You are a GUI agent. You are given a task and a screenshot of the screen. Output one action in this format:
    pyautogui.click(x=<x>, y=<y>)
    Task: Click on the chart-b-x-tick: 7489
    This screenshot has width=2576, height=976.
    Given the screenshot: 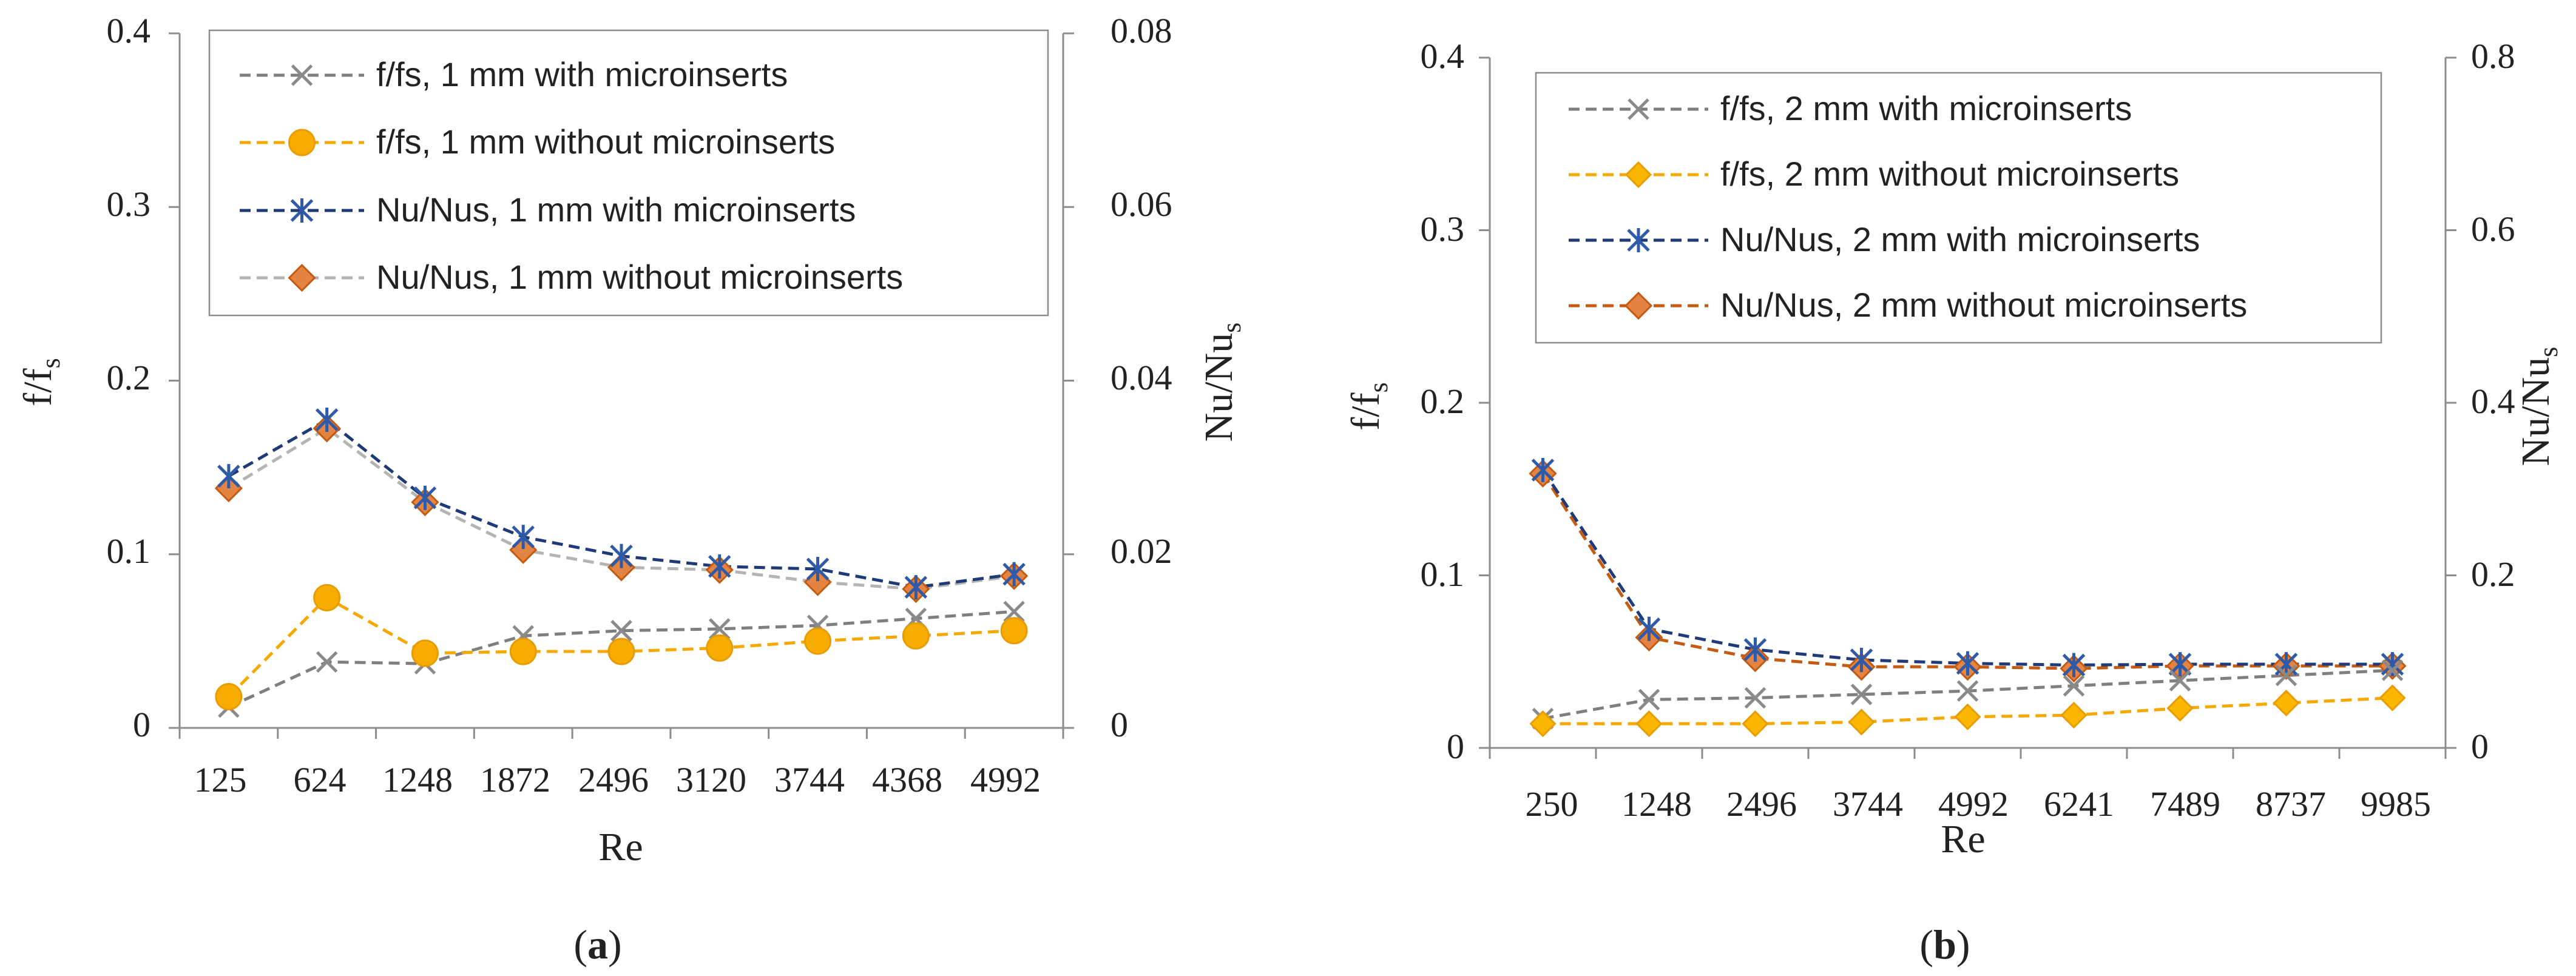 What is the action you would take?
    pyautogui.click(x=2185, y=804)
    